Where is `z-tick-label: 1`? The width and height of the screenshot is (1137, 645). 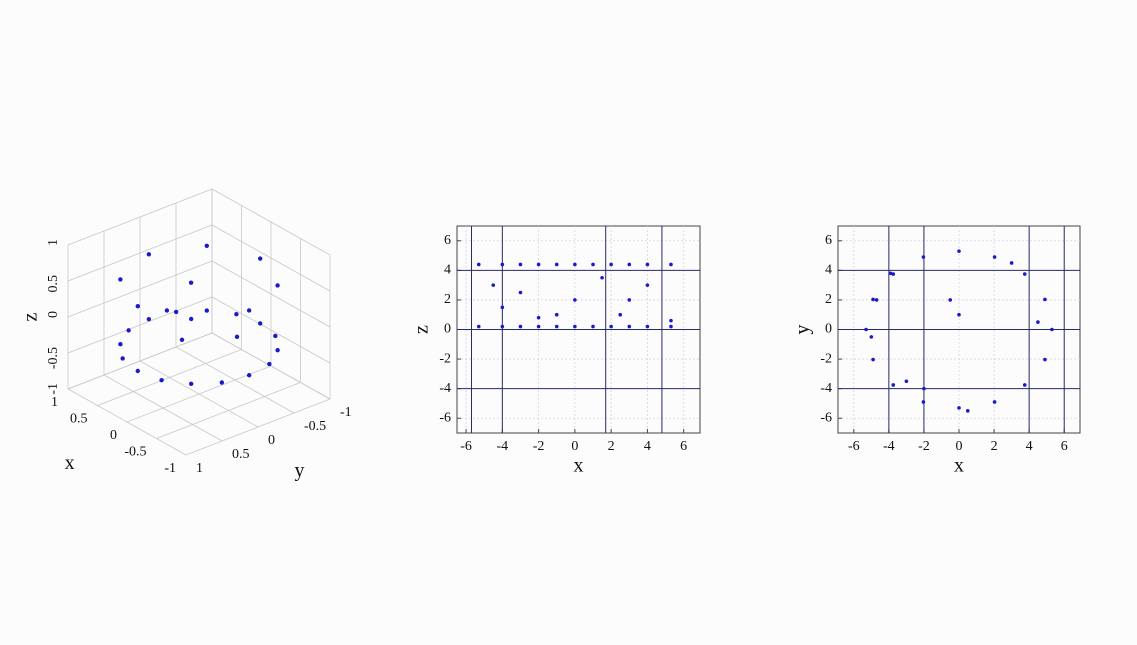
z-tick-label: 1 is located at coordinates (53, 242).